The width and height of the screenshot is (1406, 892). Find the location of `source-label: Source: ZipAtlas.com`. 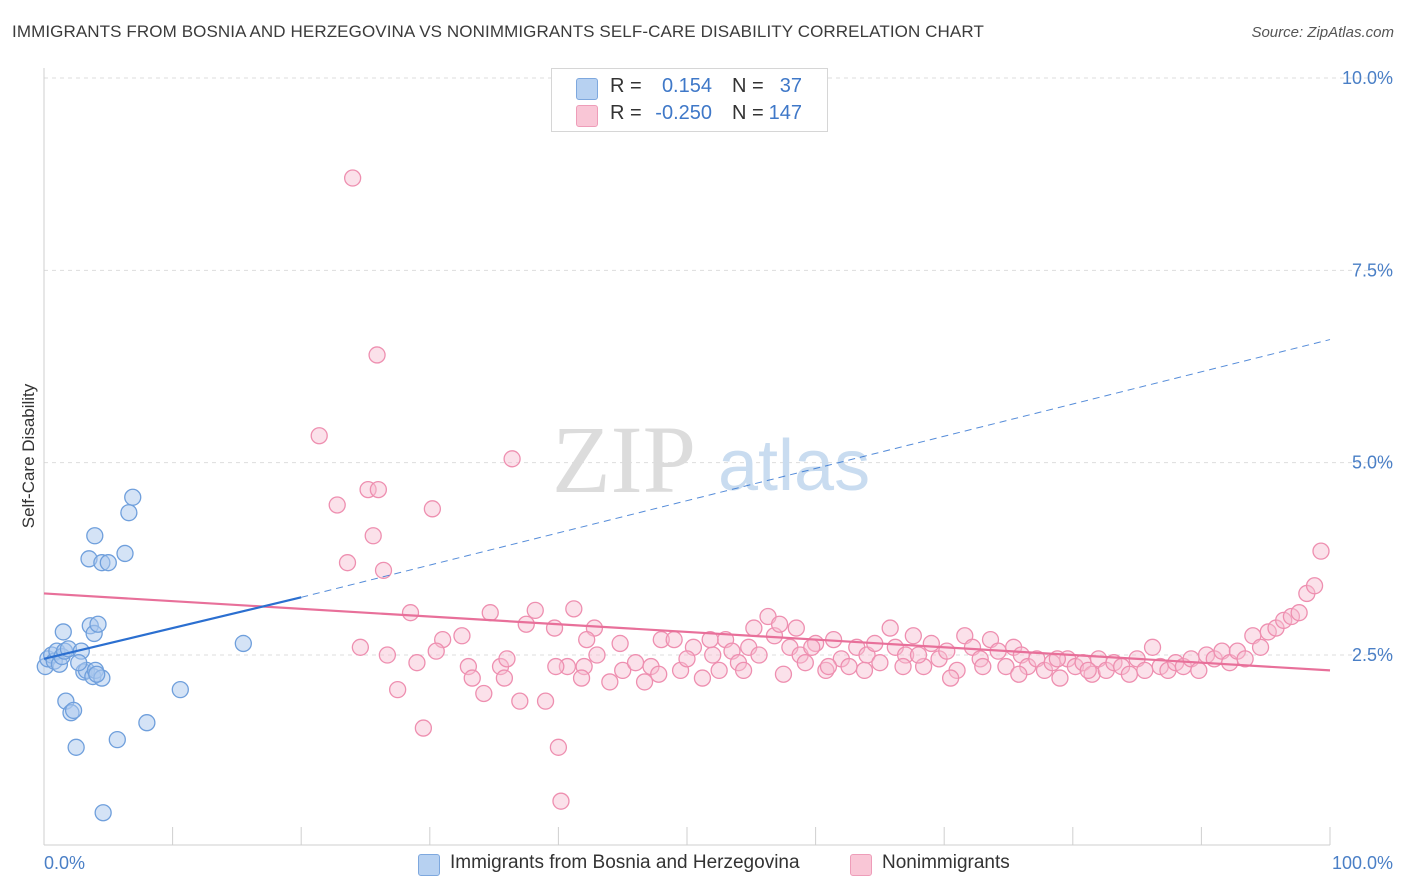

source-label: Source: ZipAtlas.com is located at coordinates (1322, 32).